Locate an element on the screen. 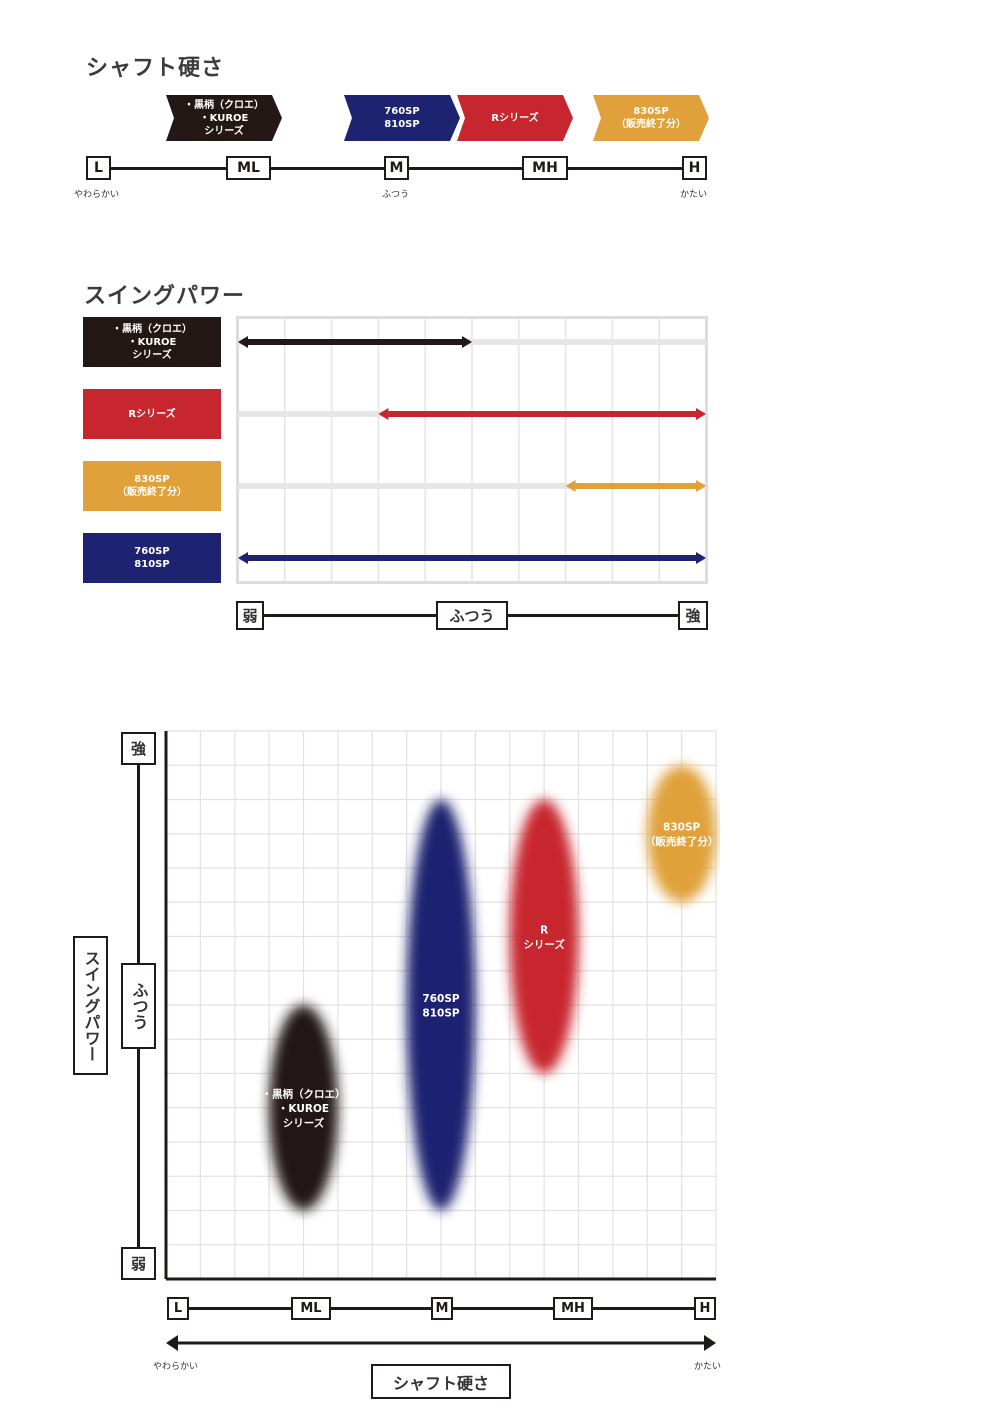 The width and height of the screenshot is (983, 1421). x-sub-soft: やわらかい is located at coordinates (176, 1367).